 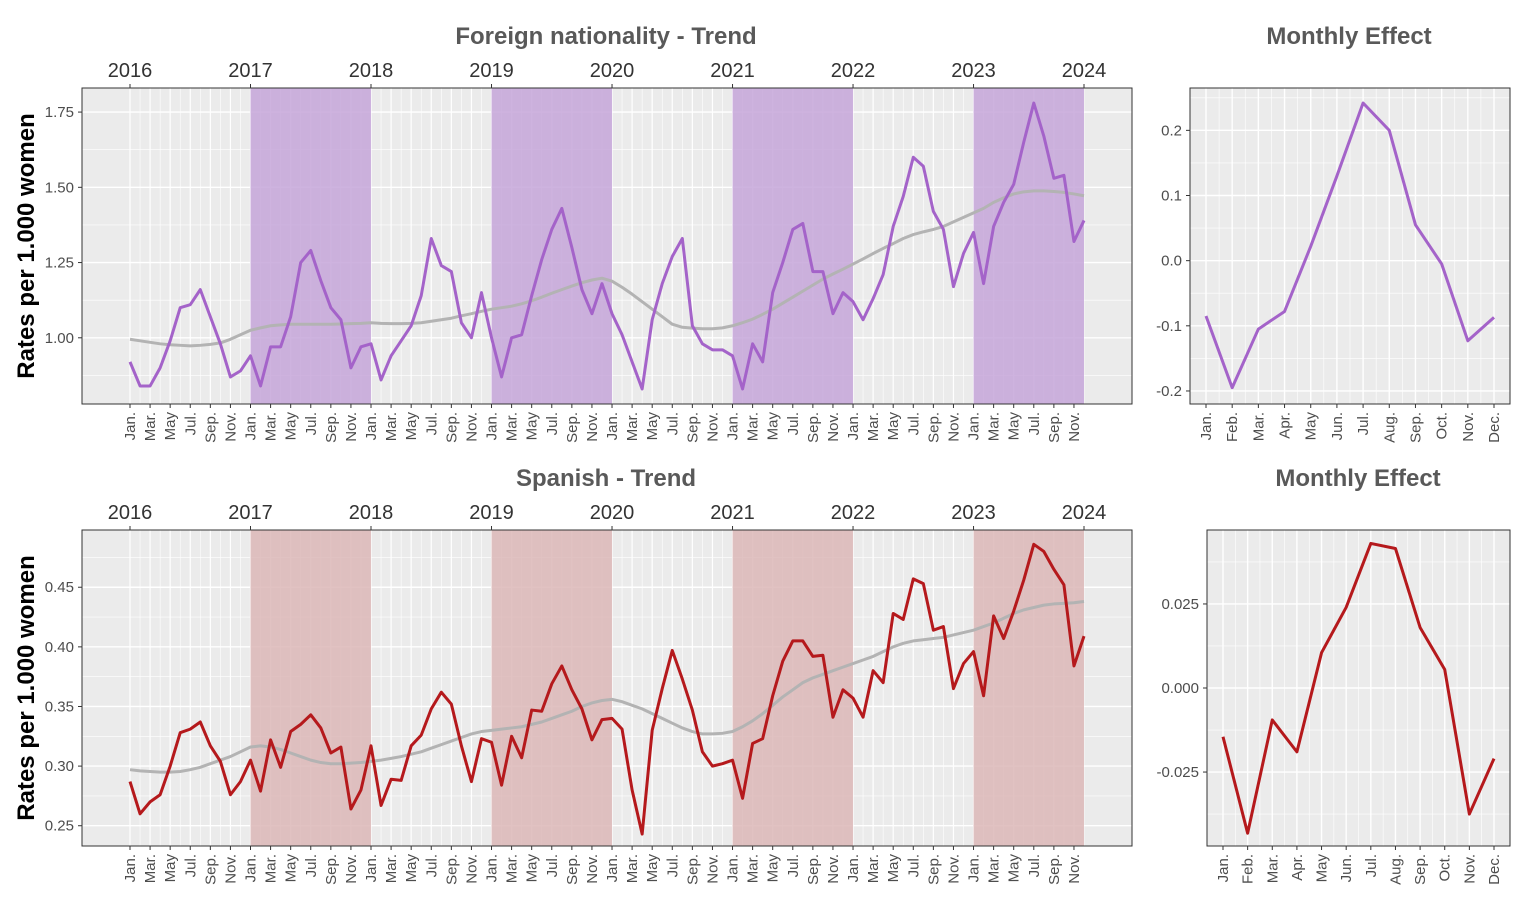 What do you see at coordinates (606, 478) in the screenshot?
I see `spanish-trend-title: Spanish - Trend` at bounding box center [606, 478].